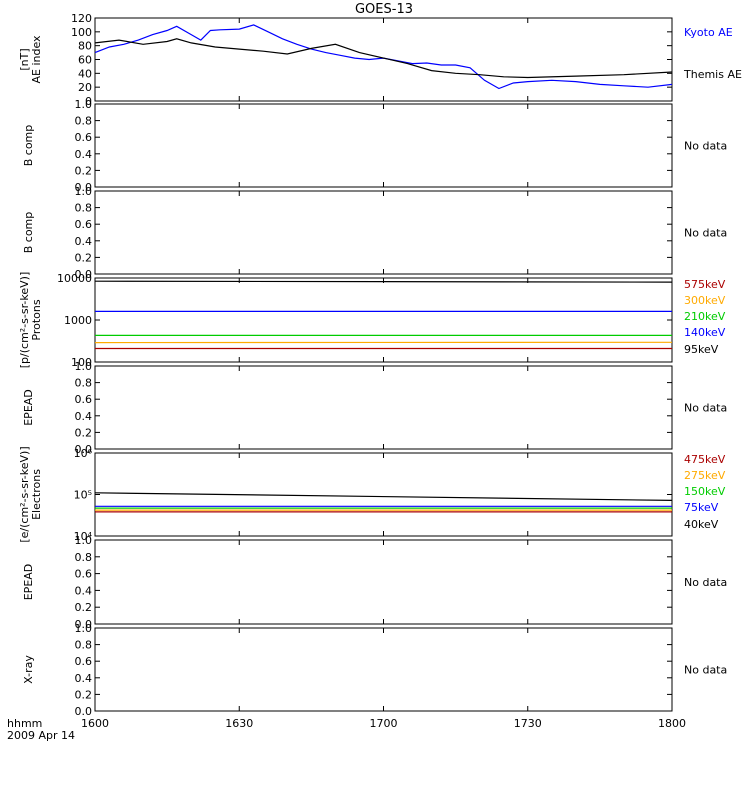  I want to click on y-axis-label: AE index, so click(36, 59).